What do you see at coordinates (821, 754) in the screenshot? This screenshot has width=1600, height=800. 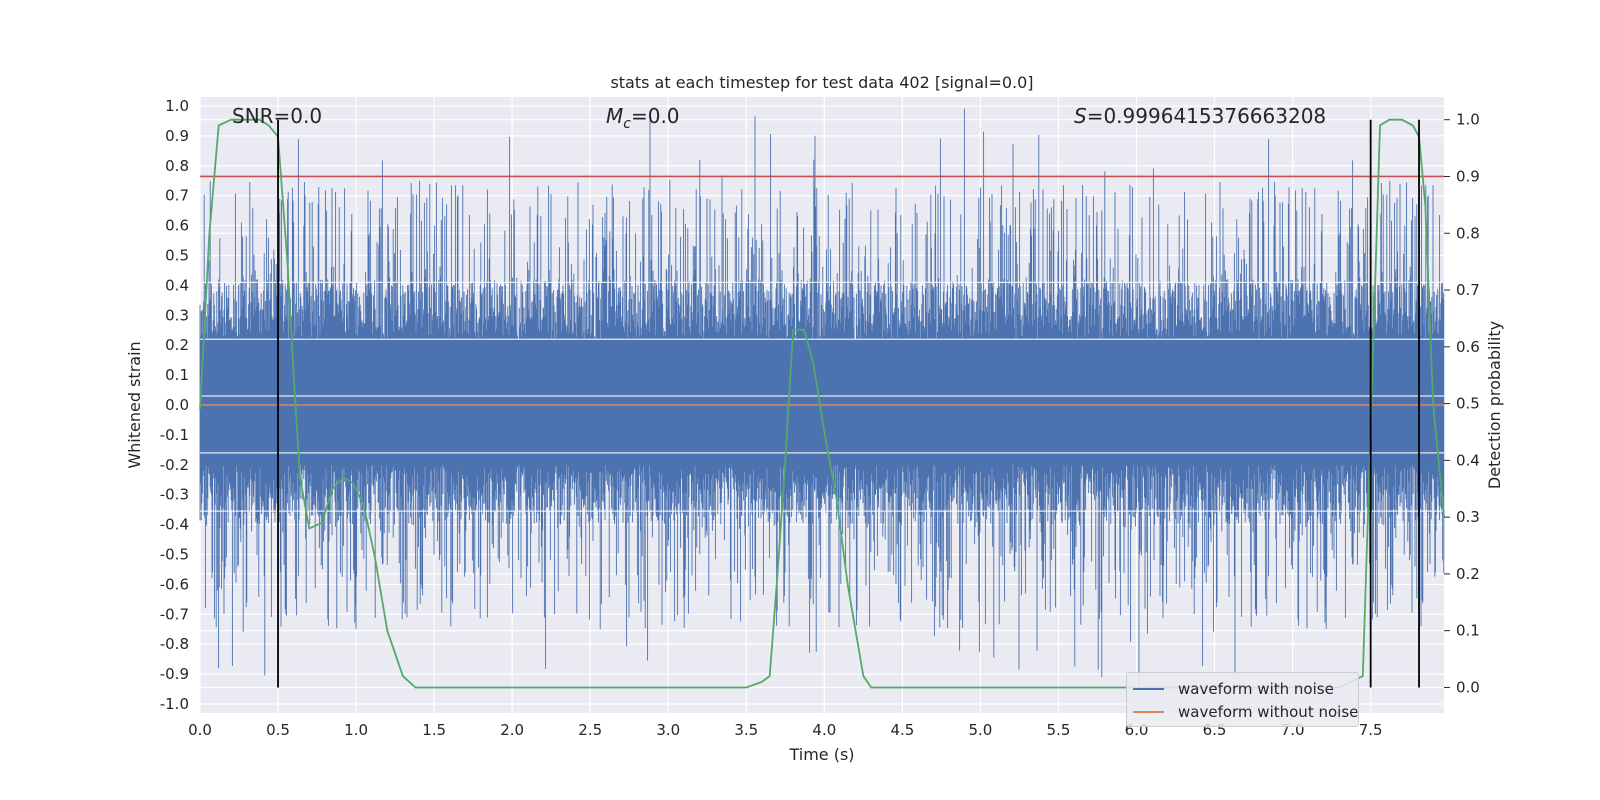 I see `x-axis-label: Time (s)` at bounding box center [821, 754].